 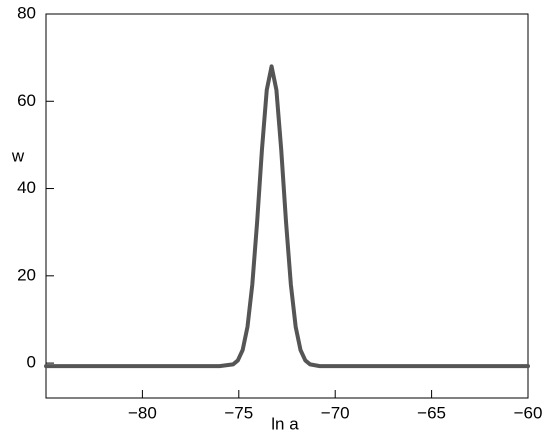 What do you see at coordinates (528, 412) in the screenshot?
I see `x-tick-label: −60` at bounding box center [528, 412].